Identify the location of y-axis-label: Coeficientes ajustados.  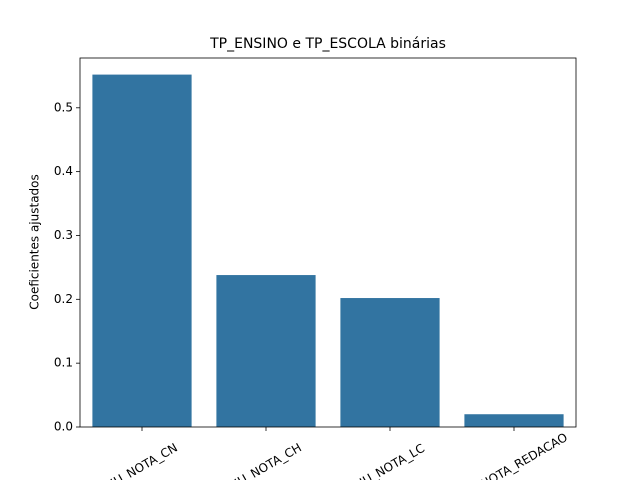
(35, 242).